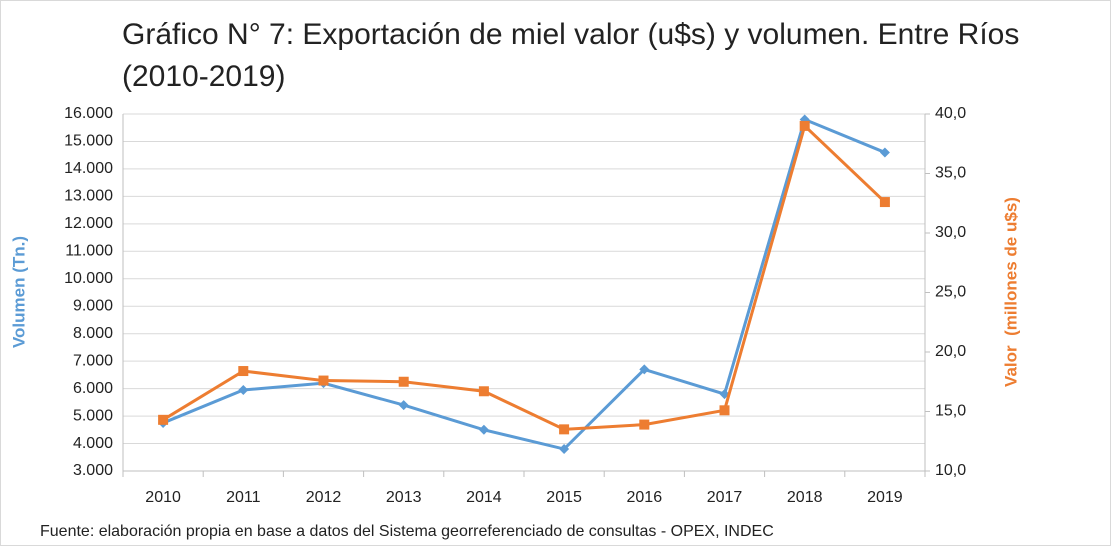  What do you see at coordinates (885, 497) in the screenshot?
I see `x-tick-label: 2019` at bounding box center [885, 497].